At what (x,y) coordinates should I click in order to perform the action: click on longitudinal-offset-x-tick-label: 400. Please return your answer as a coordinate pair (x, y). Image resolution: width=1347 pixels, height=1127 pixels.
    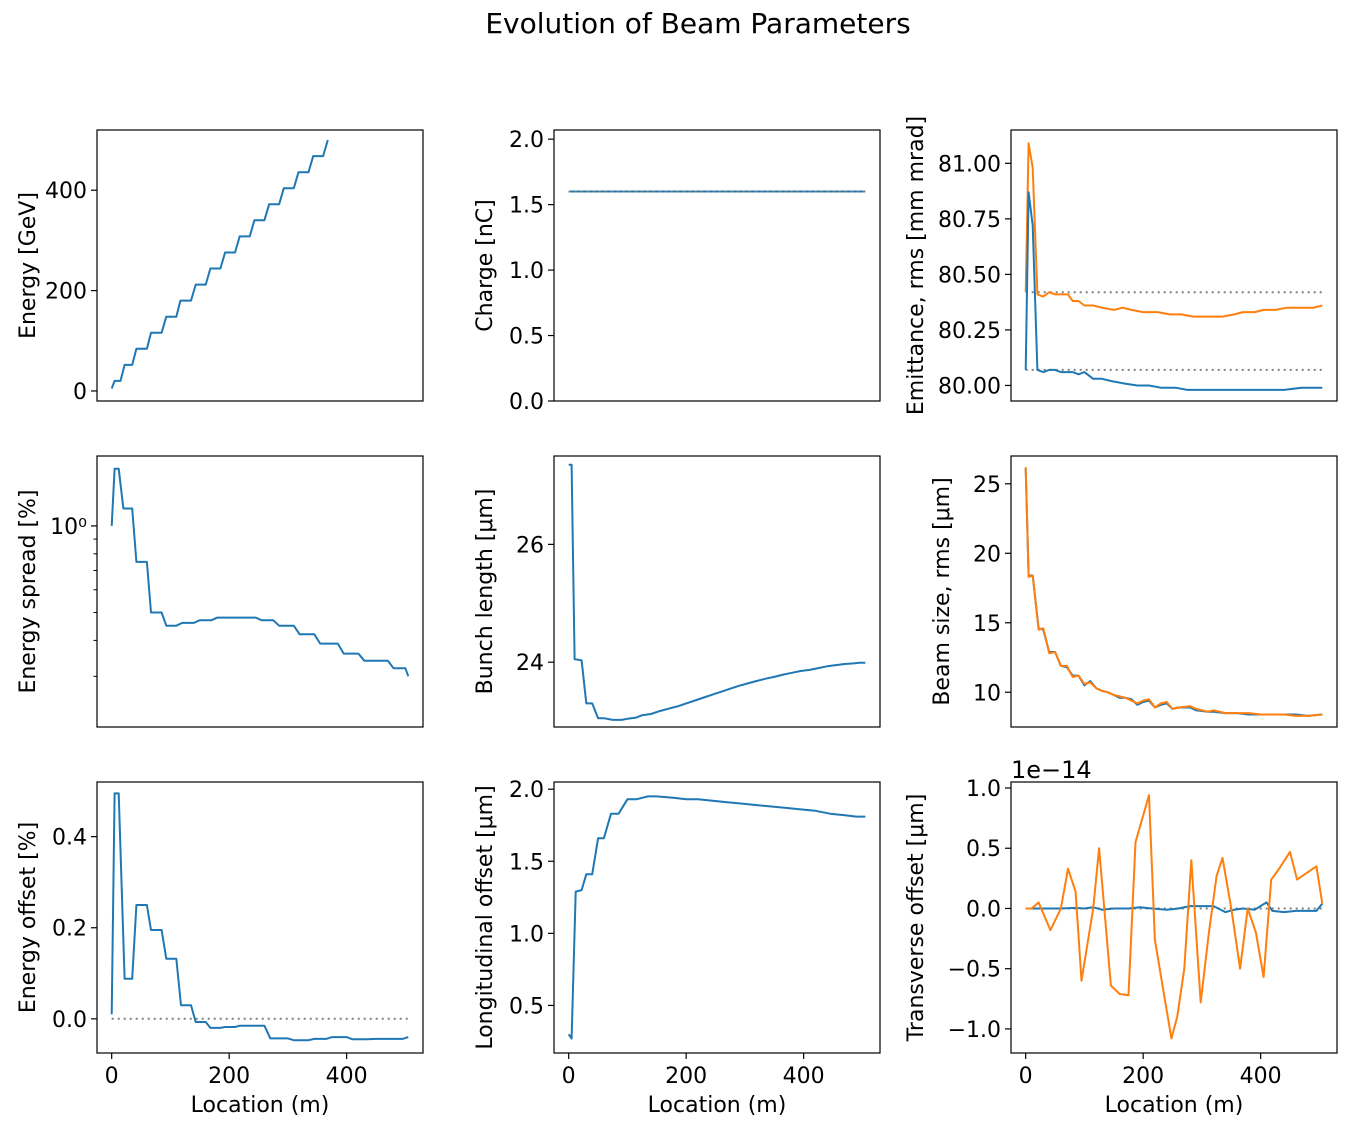
    Looking at the image, I should click on (804, 1076).